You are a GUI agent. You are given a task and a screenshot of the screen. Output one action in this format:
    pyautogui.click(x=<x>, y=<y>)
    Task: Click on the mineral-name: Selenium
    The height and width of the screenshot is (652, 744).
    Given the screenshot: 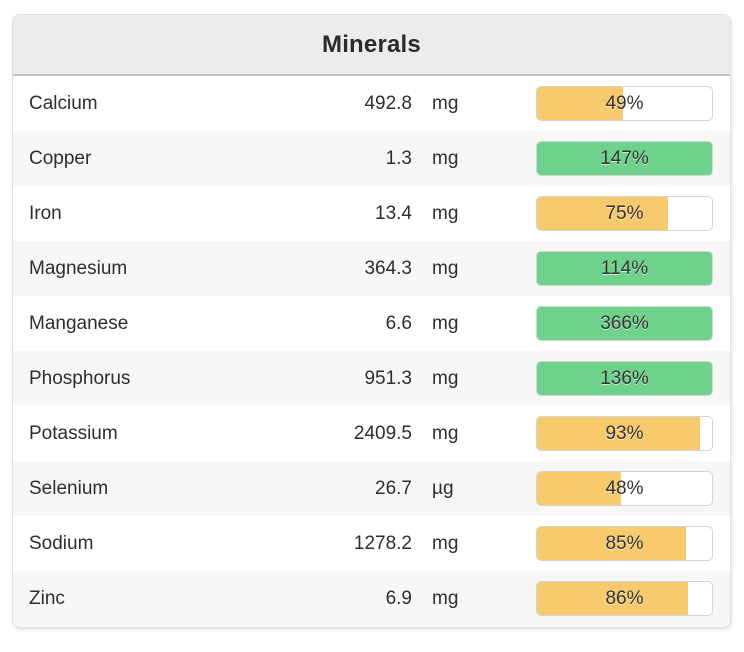 What is the action you would take?
    pyautogui.click(x=69, y=488)
    